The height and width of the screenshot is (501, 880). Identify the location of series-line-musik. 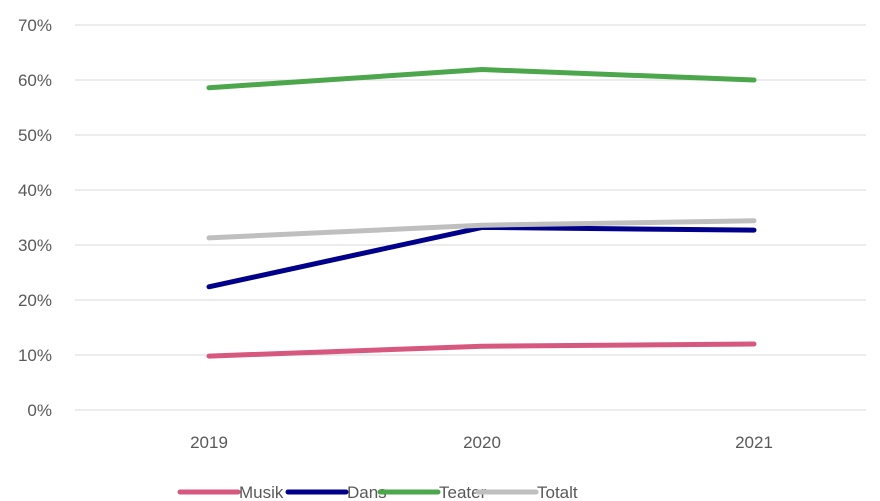
(481, 350).